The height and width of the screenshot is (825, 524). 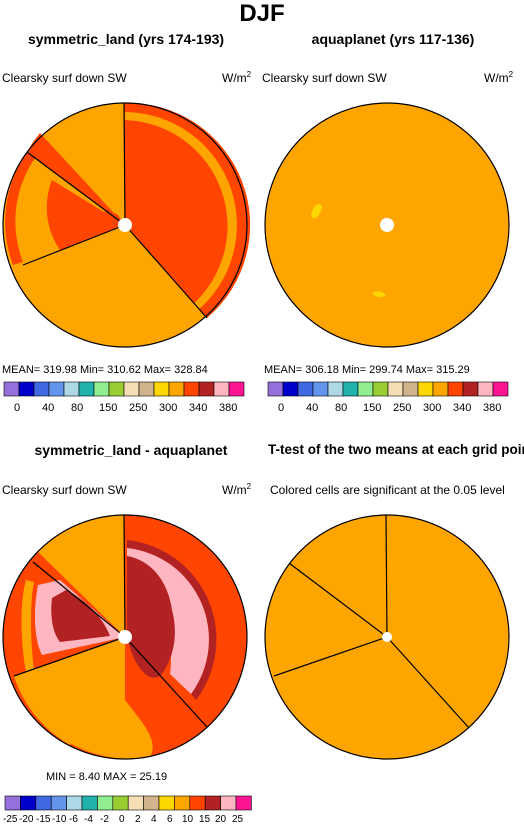 What do you see at coordinates (372, 408) in the screenshot?
I see `cb2-tick: 150` at bounding box center [372, 408].